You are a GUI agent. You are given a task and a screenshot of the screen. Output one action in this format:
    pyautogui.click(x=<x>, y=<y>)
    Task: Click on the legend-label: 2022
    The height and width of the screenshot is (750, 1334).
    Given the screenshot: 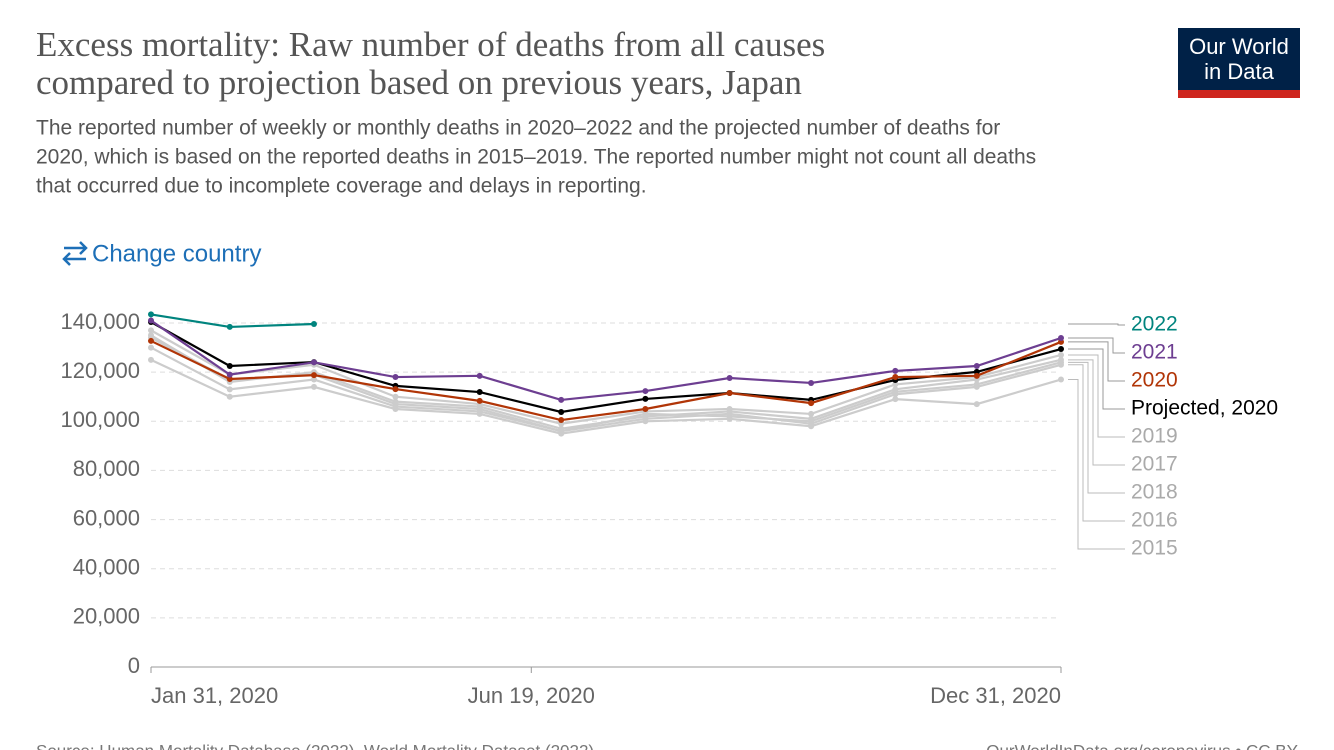 What is the action you would take?
    pyautogui.click(x=1154, y=324)
    